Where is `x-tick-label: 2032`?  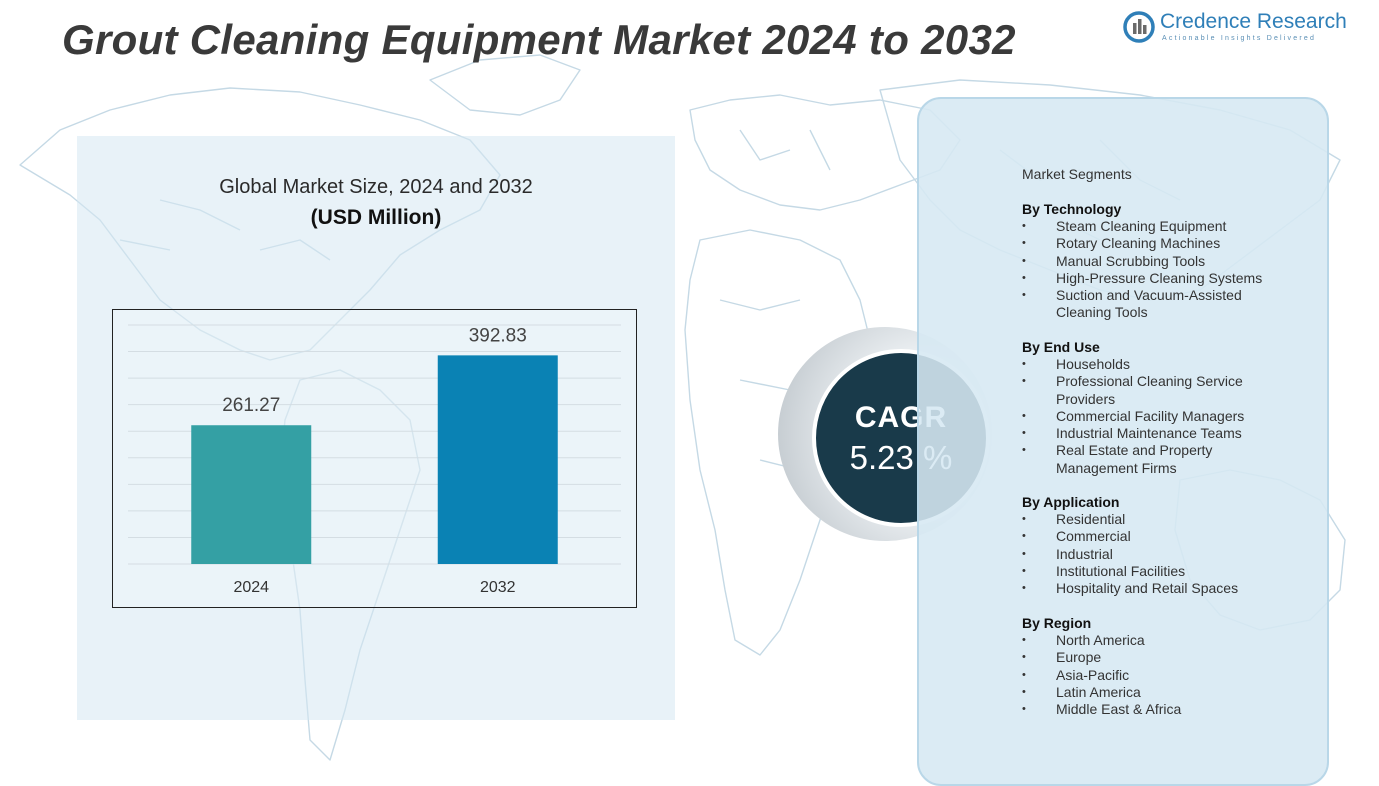
x-tick-label: 2032 is located at coordinates (498, 587).